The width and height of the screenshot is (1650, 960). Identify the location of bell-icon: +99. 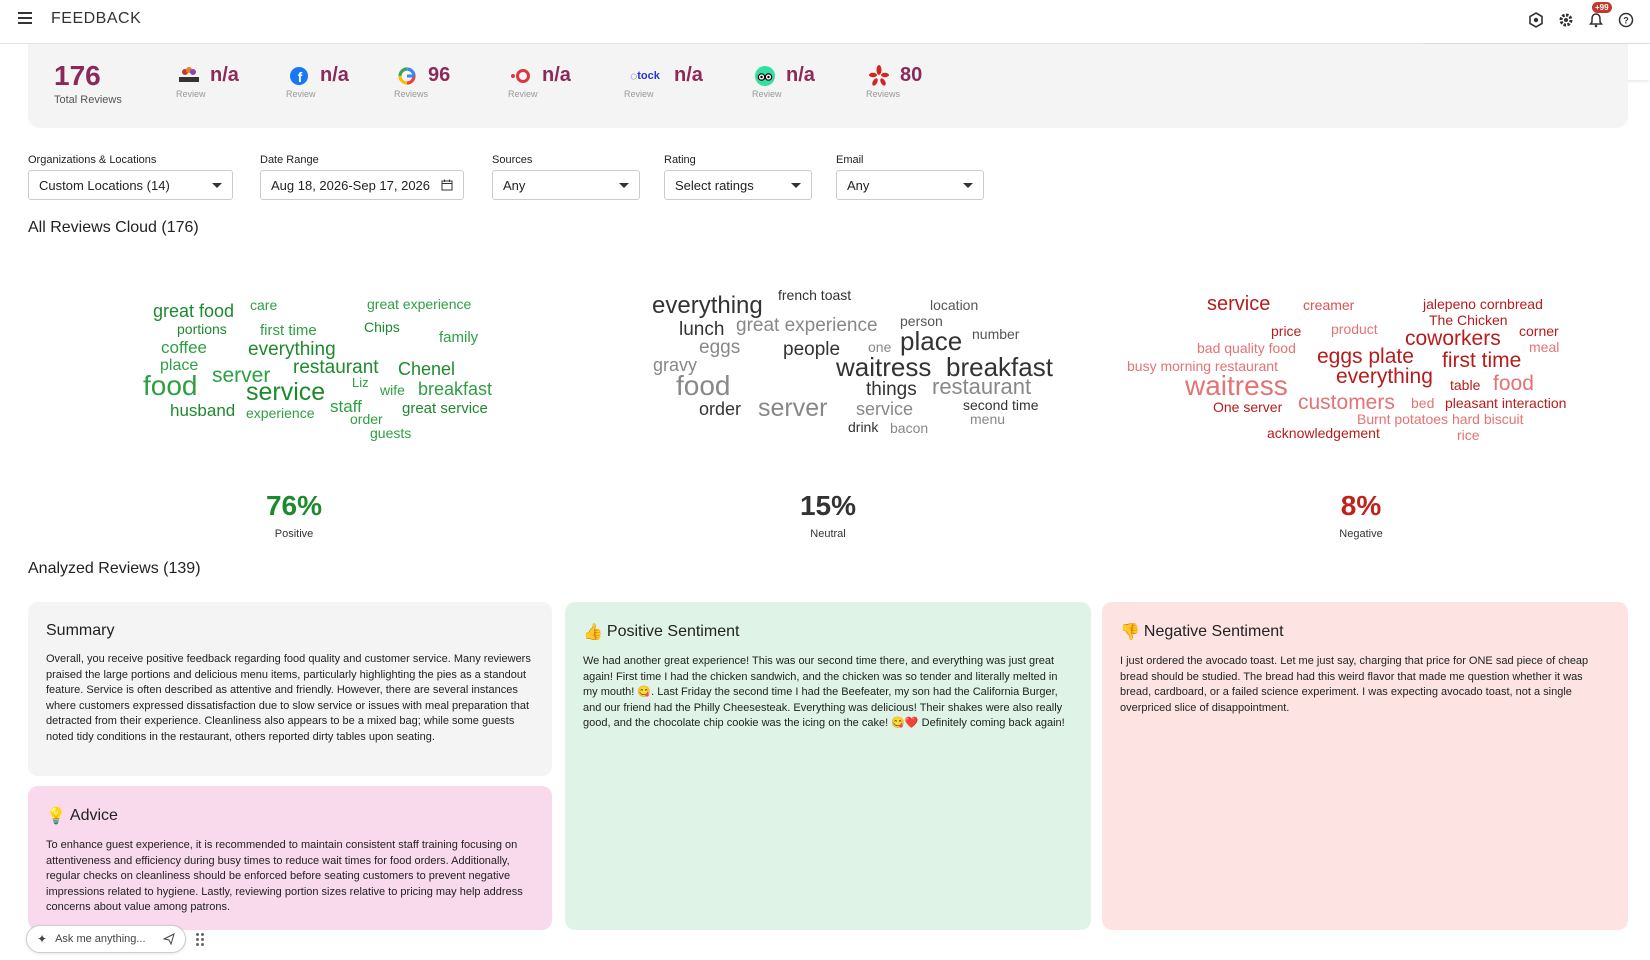
(1599, 16).